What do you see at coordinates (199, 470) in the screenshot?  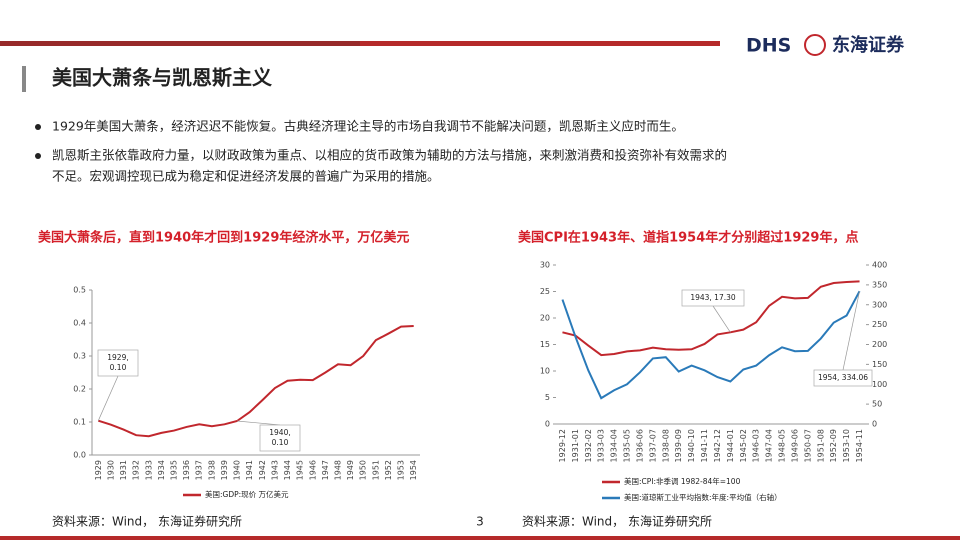 I see `x-tick-label: 1937` at bounding box center [199, 470].